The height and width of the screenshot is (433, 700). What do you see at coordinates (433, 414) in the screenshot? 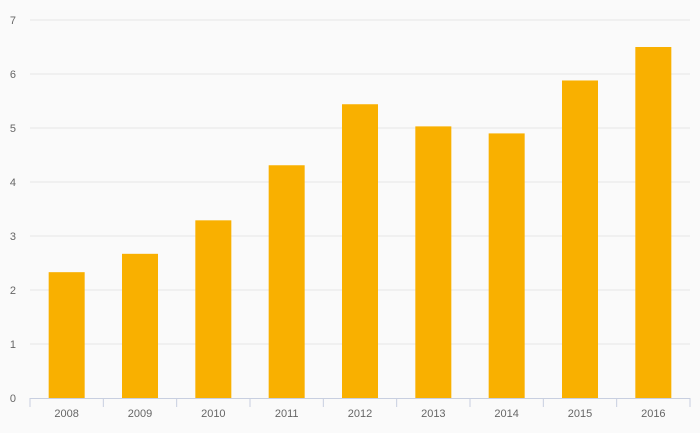
I see `x-tick-label: 2013` at bounding box center [433, 414].